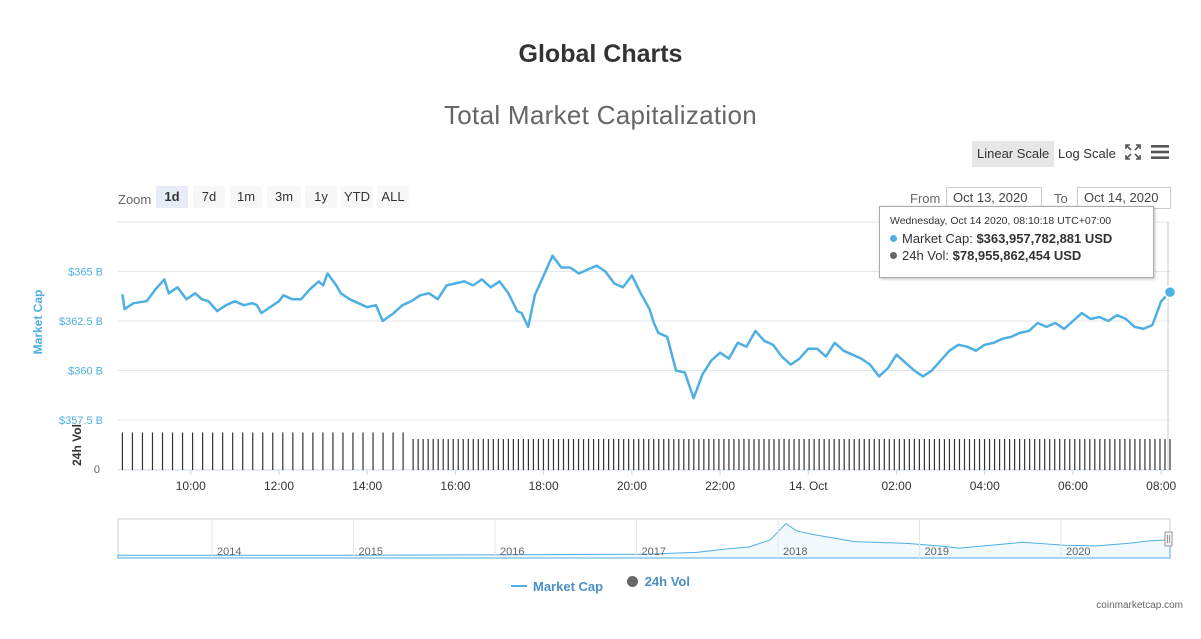  Describe the element at coordinates (519, 586) in the screenshot. I see `line-icon` at that location.